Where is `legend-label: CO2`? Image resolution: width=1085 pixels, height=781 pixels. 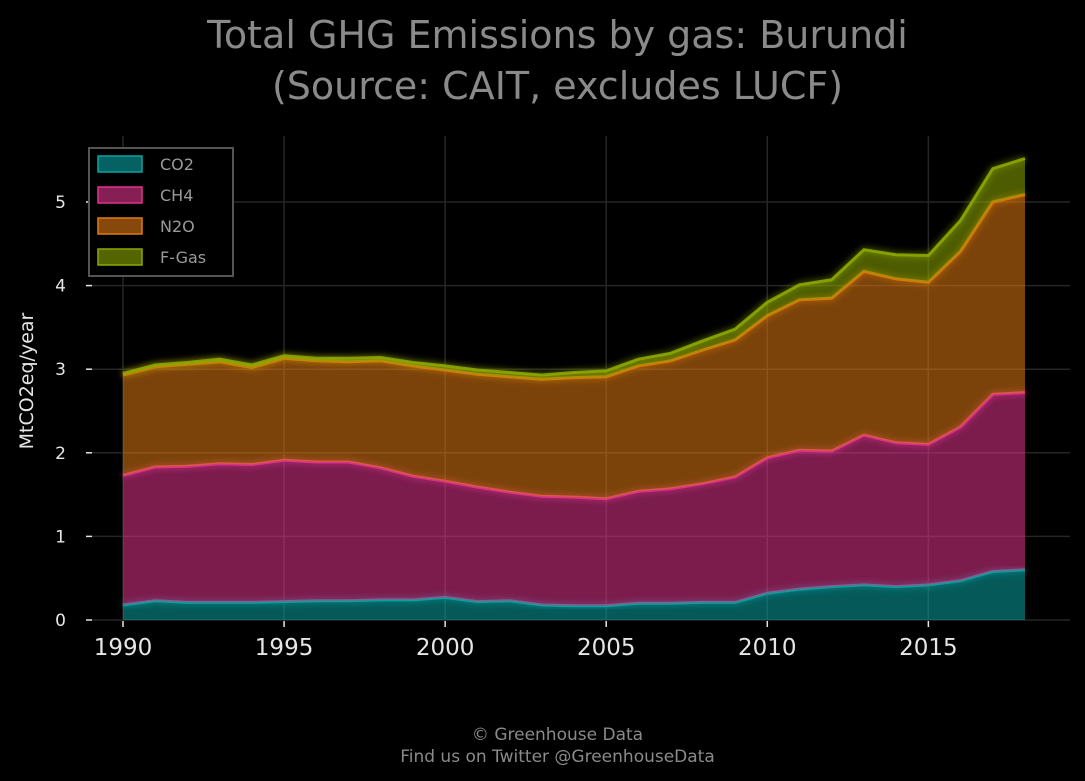 legend-label: CO2 is located at coordinates (177, 164).